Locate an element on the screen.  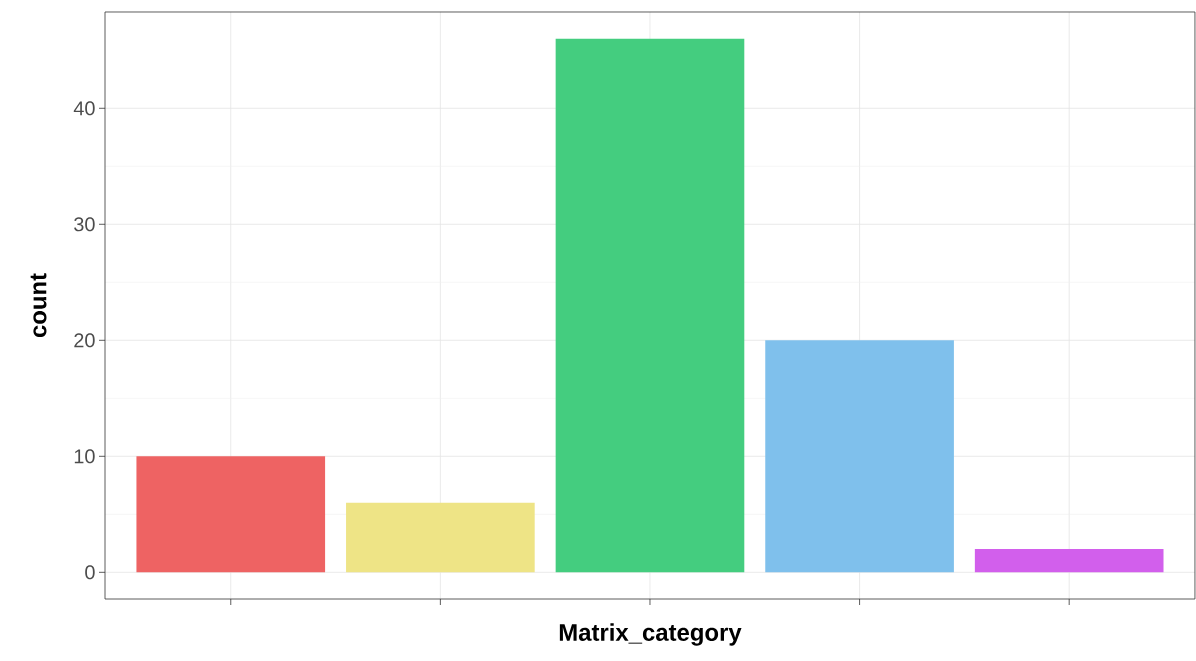
y-tick-label: 0 is located at coordinates (90, 572).